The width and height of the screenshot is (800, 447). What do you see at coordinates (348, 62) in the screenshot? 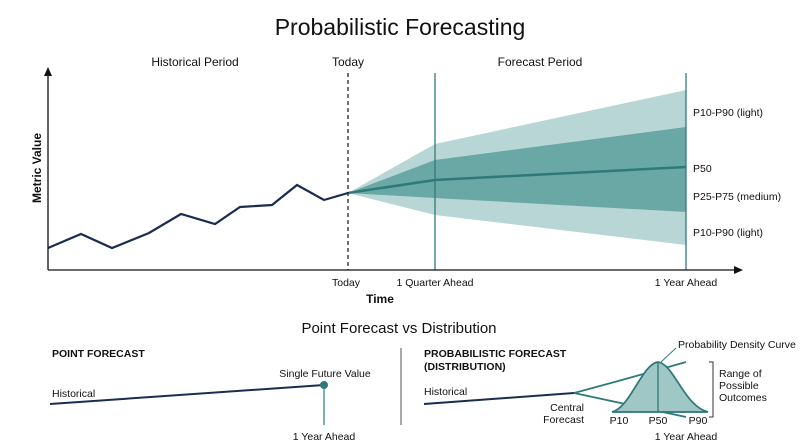
I see `today-section-label: Today` at bounding box center [348, 62].